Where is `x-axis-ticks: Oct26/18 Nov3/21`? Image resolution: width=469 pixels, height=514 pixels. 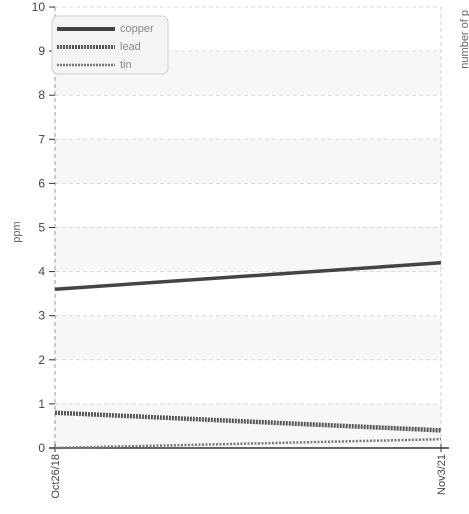 x-axis-ticks: Oct26/18 Nov3/21 is located at coordinates (249, 471).